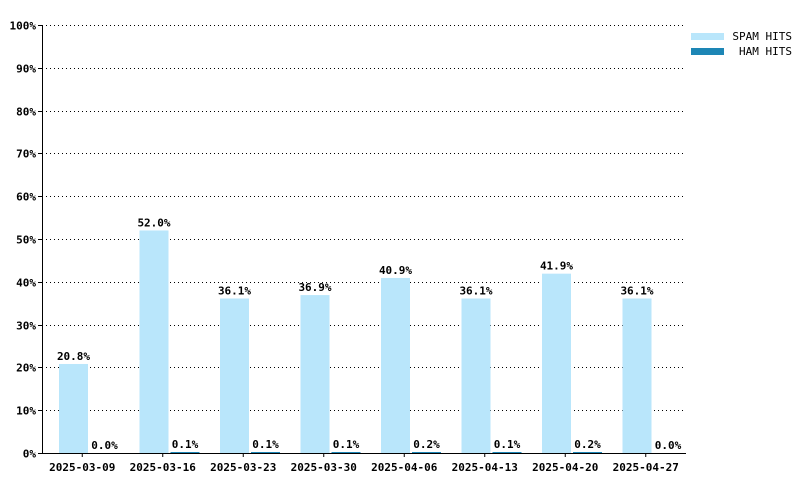  I want to click on y-tick-label: 50%, so click(26, 240).